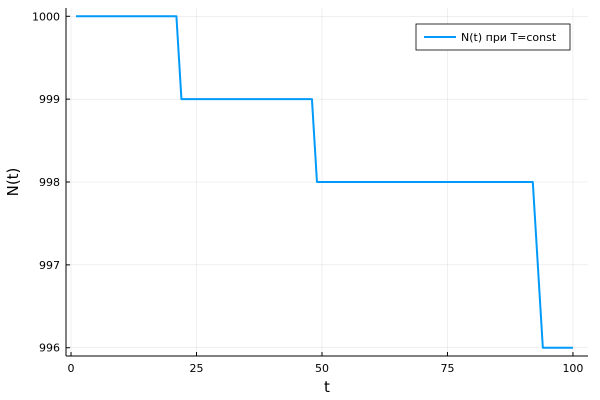 This screenshot has width=600, height=400. Describe the element at coordinates (509, 37) in the screenshot. I see `legend-label: N(t) при T=const` at that location.